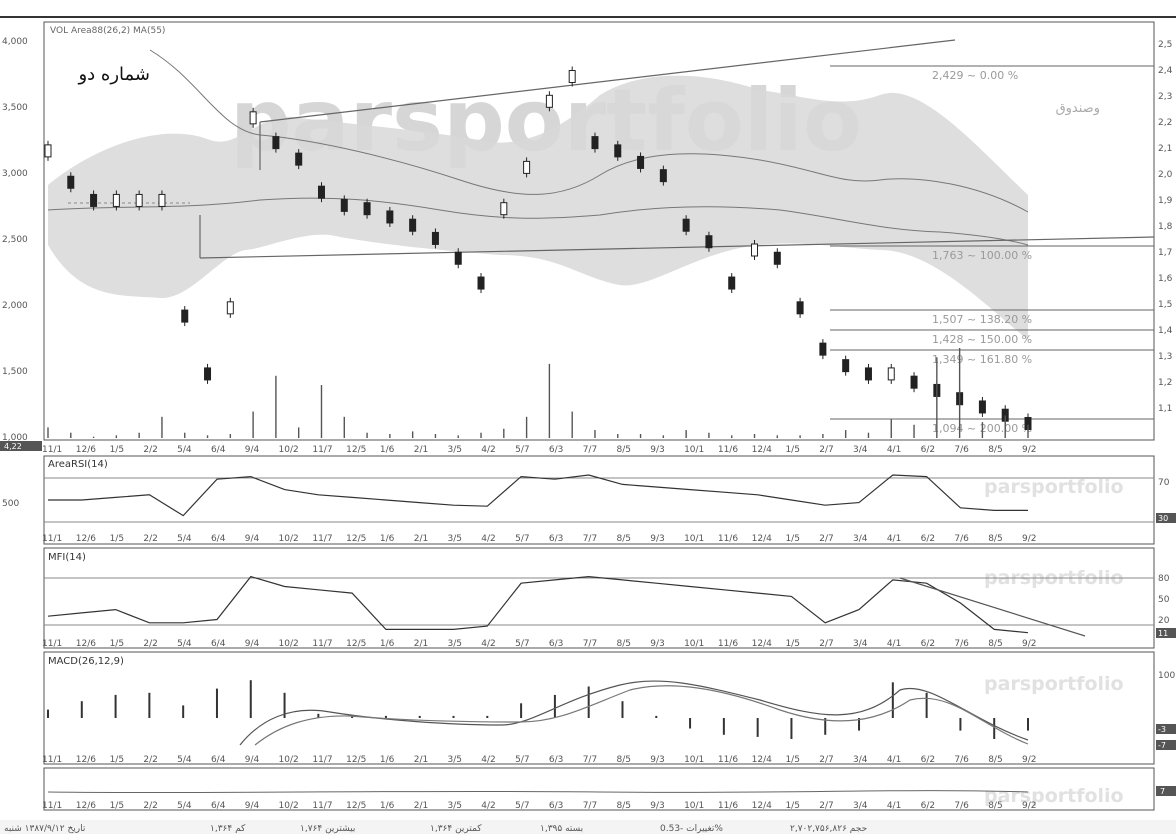  I want to click on rsi-title: AreaRSI(14), so click(78, 464).